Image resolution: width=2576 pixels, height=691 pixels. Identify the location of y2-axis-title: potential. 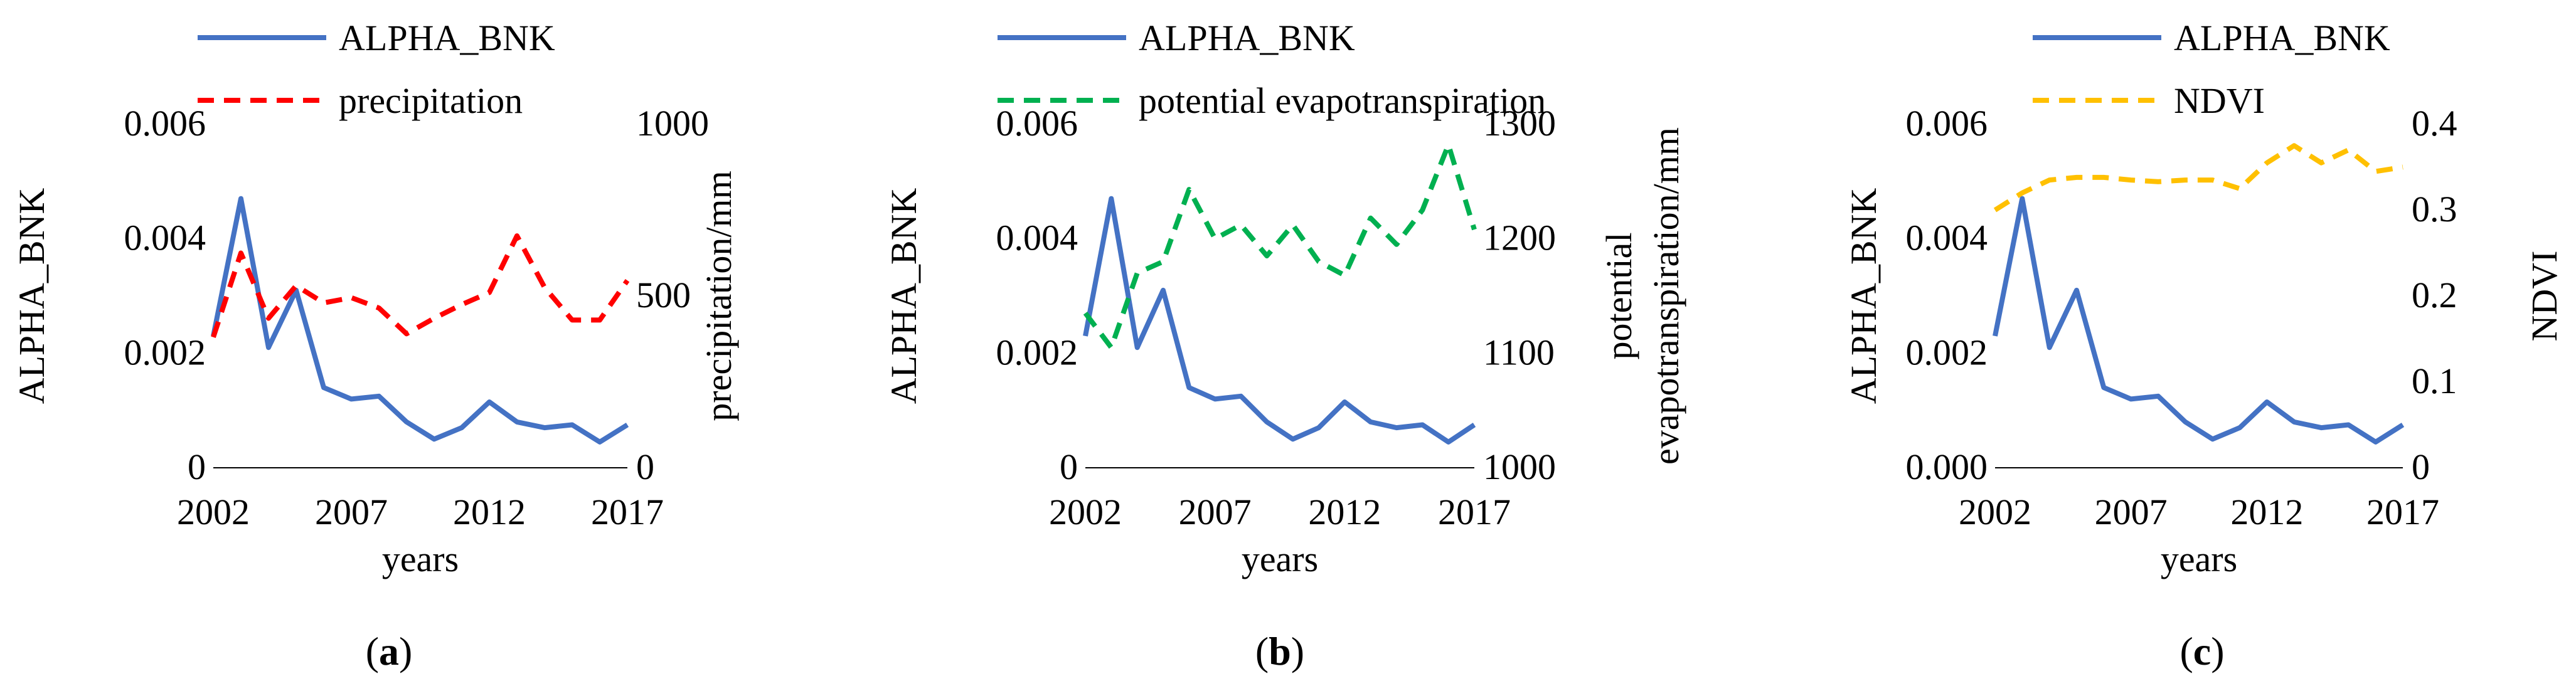
(1619, 296).